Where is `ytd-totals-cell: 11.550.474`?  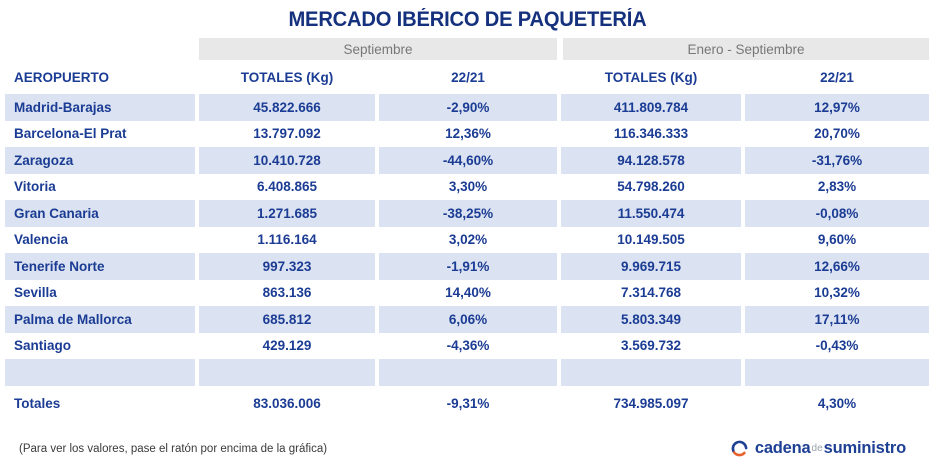
ytd-totals-cell: 11.550.474 is located at coordinates (651, 213).